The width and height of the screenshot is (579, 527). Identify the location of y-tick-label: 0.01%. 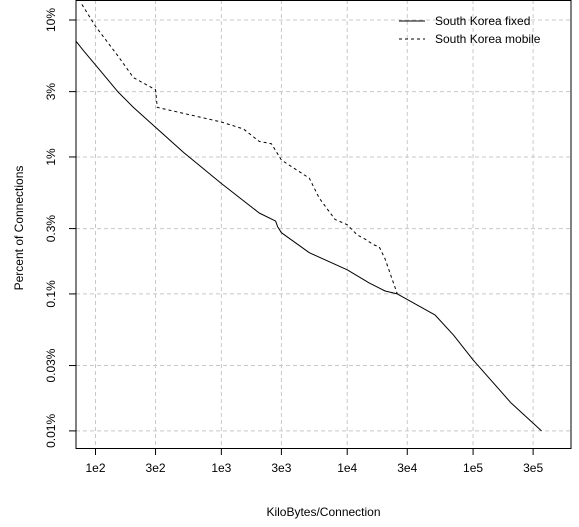
(51, 431).